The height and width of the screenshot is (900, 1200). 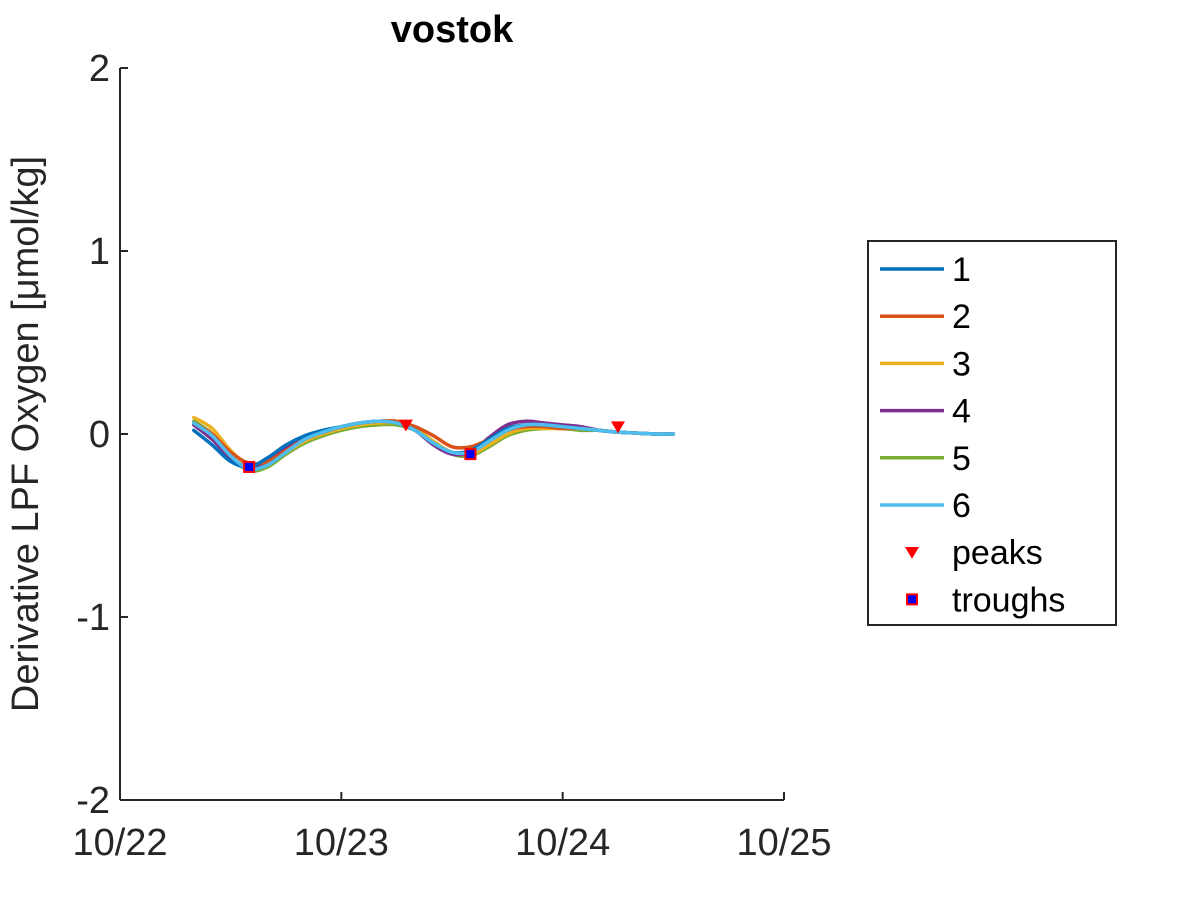 I want to click on plot-area, so click(x=434, y=444).